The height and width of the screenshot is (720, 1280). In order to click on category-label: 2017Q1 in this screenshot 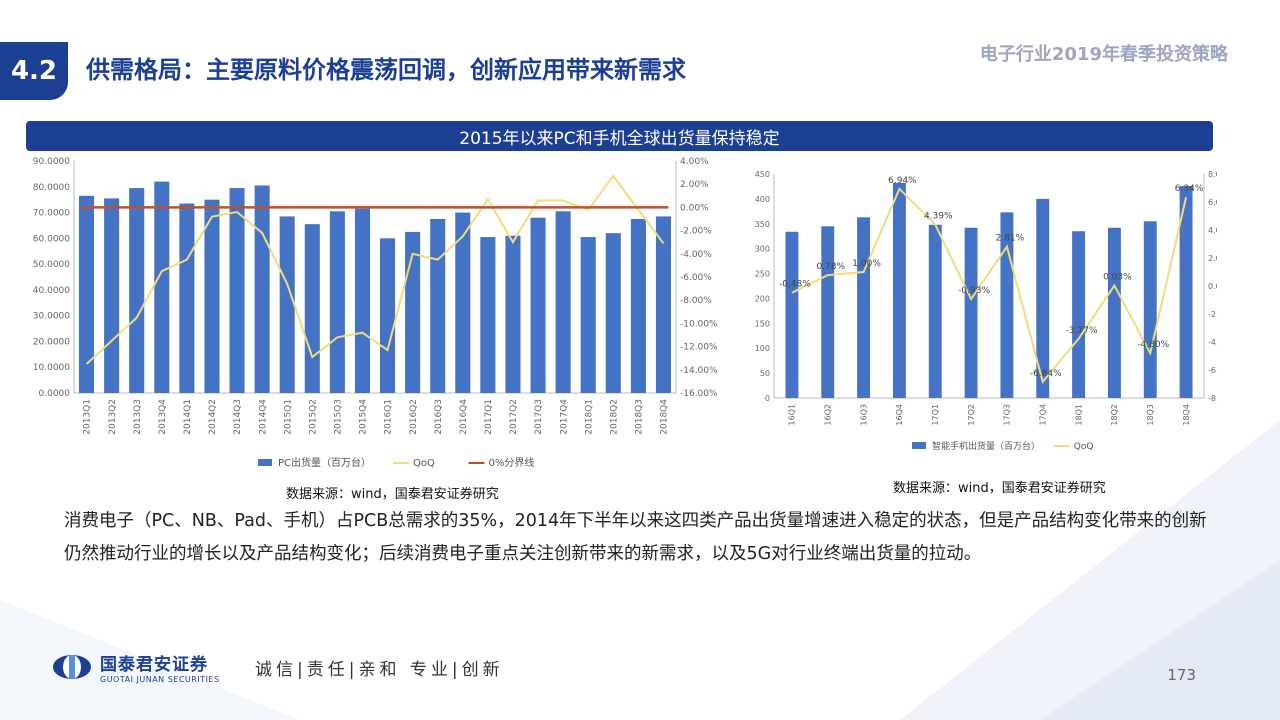, I will do `click(489, 417)`.